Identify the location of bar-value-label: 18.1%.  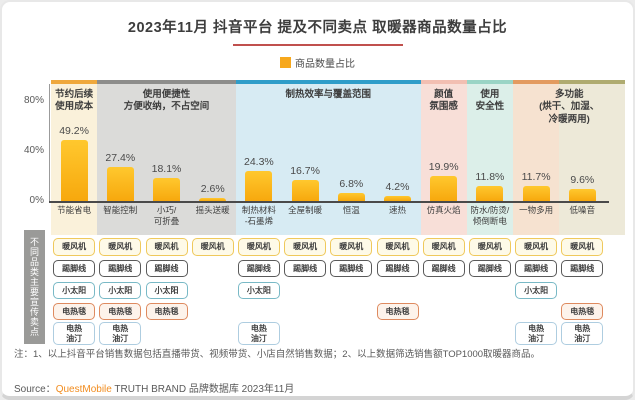
(166, 169).